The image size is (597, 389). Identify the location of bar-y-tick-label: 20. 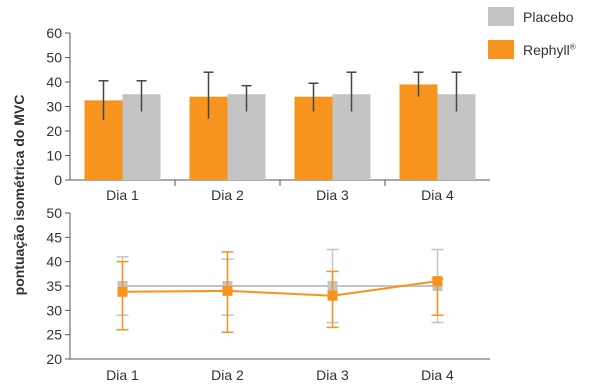
(54, 131).